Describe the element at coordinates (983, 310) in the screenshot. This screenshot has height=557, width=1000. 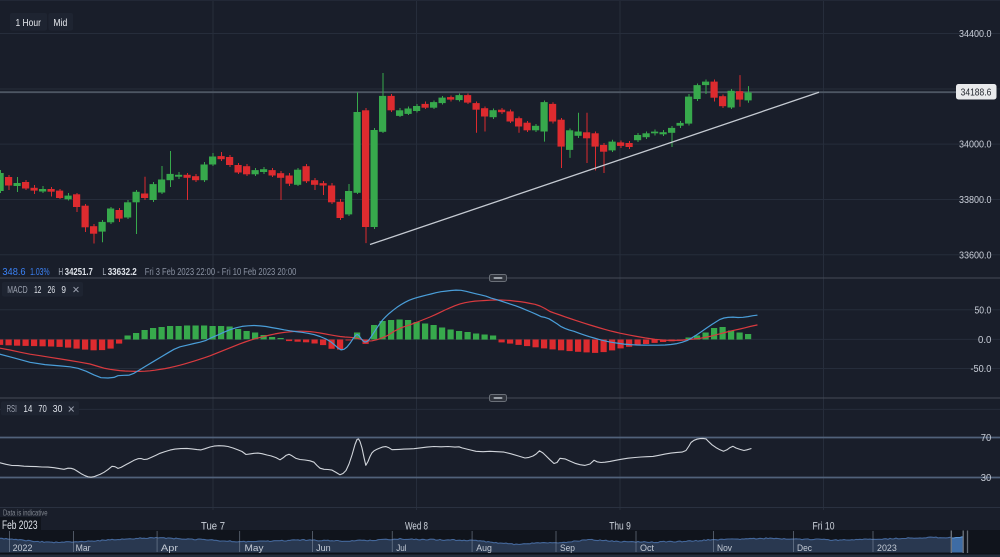
I see `svg-text: 50.0` at that location.